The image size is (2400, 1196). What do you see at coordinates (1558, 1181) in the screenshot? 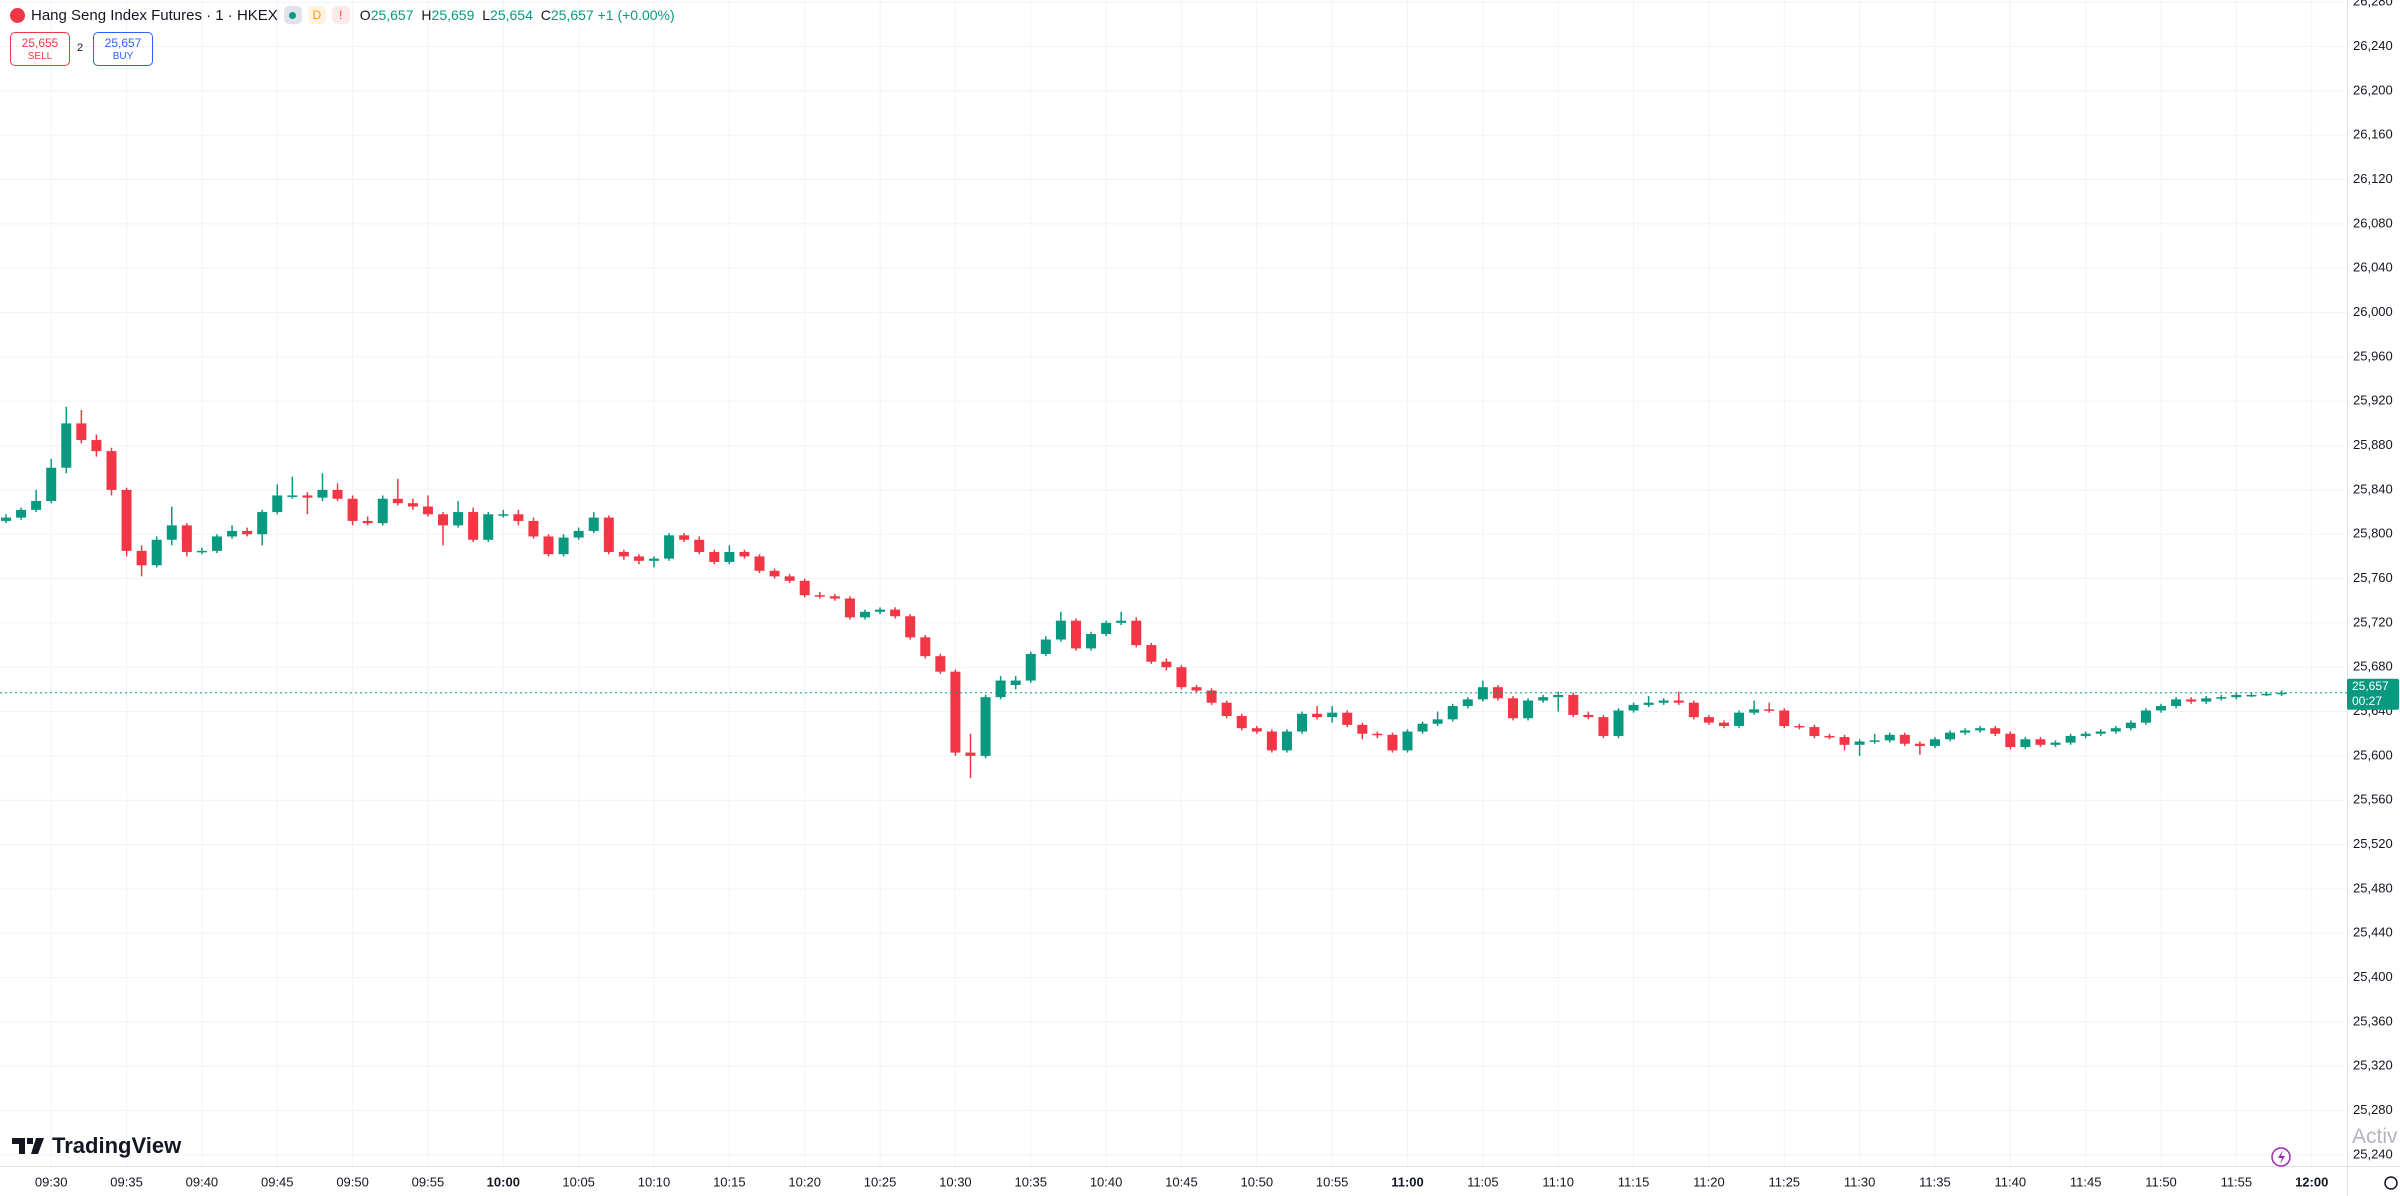
I see `x-tick-label: 11:10` at bounding box center [1558, 1181].